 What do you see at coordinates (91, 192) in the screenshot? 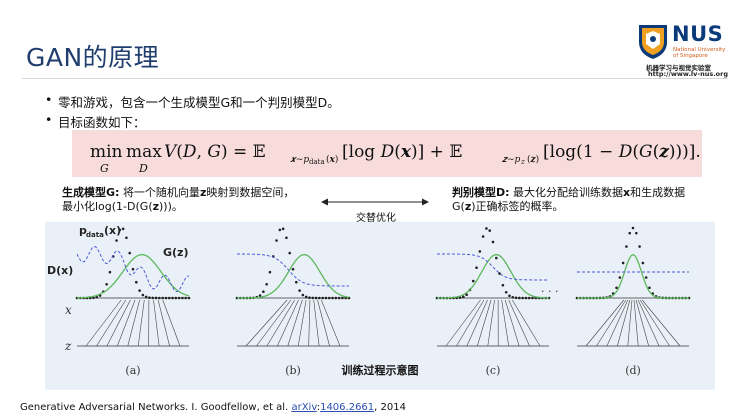
I see `generator-title: 生成模型G:` at bounding box center [91, 192].